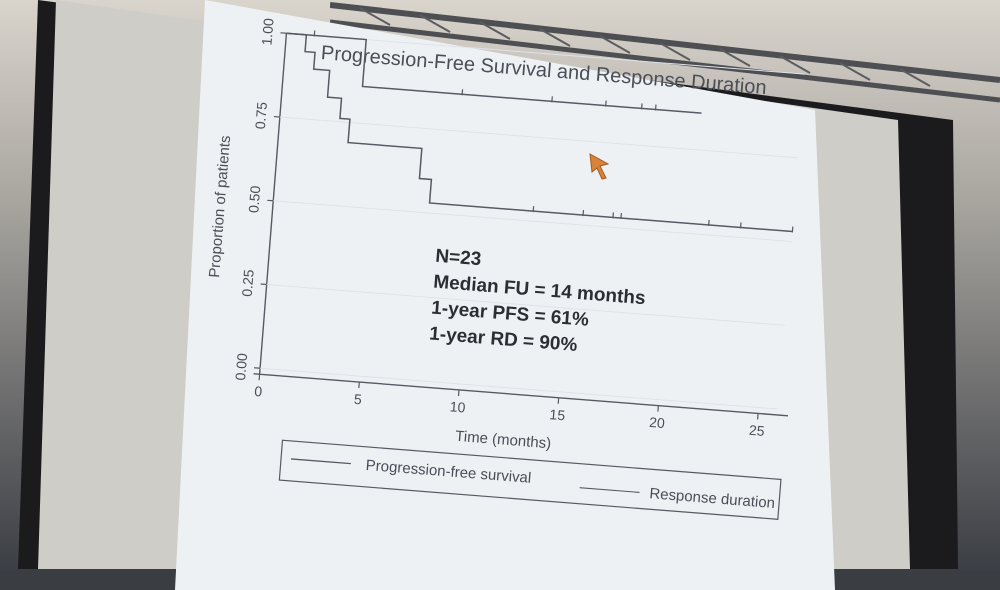 This screenshot has height=590, width=1000. I want to click on x-tick-label: 0, so click(258, 391).